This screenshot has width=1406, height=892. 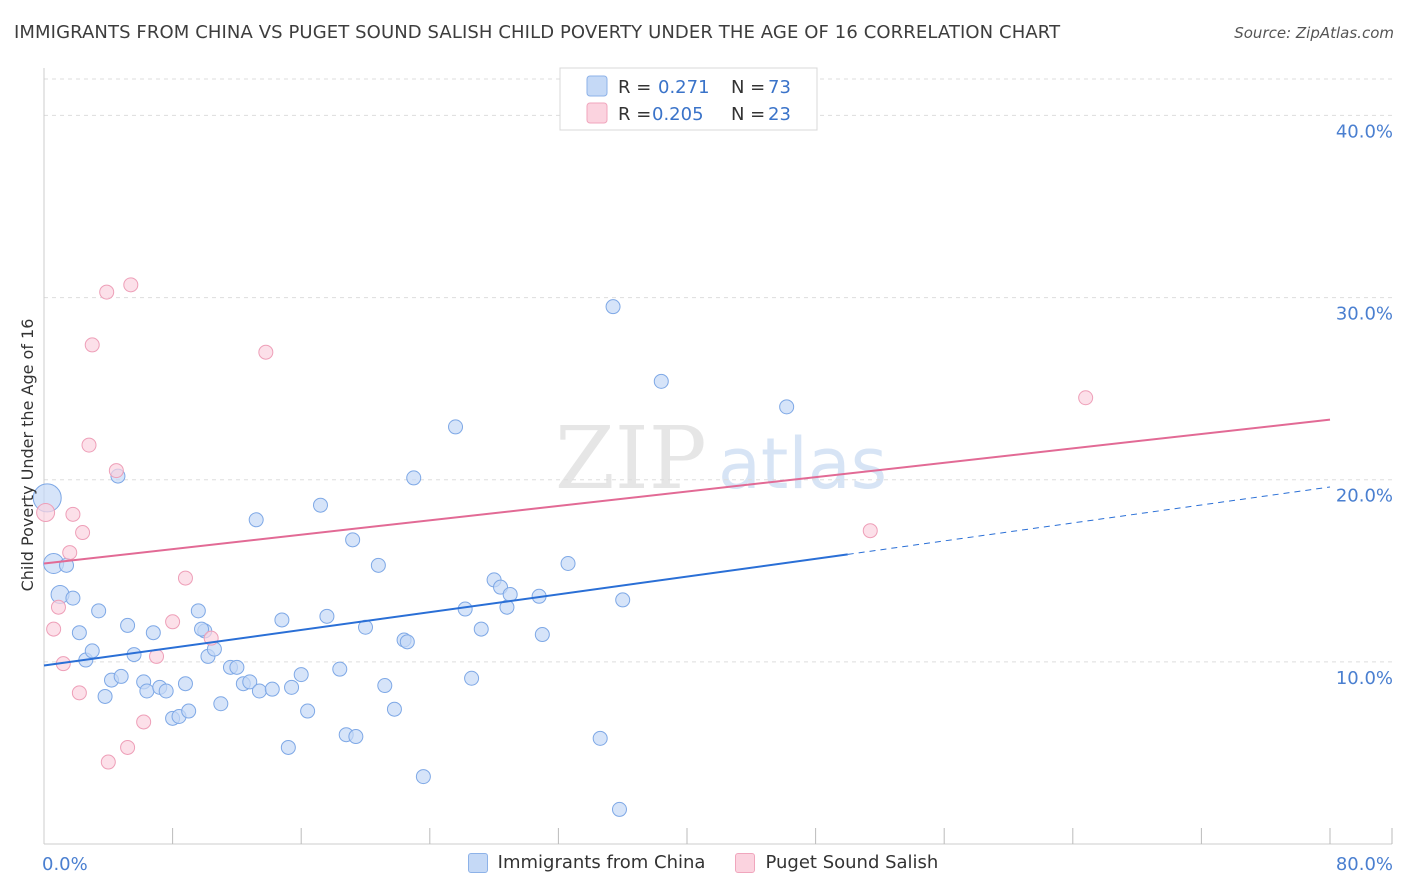 What do you see at coordinates (1364, 496) in the screenshot?
I see `y-tick-label-20: 20.0%` at bounding box center [1364, 496].